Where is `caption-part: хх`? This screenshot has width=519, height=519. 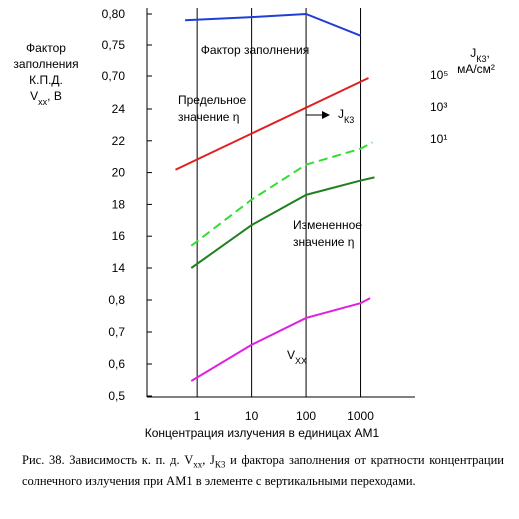
caption-part: хх is located at coordinates (198, 464).